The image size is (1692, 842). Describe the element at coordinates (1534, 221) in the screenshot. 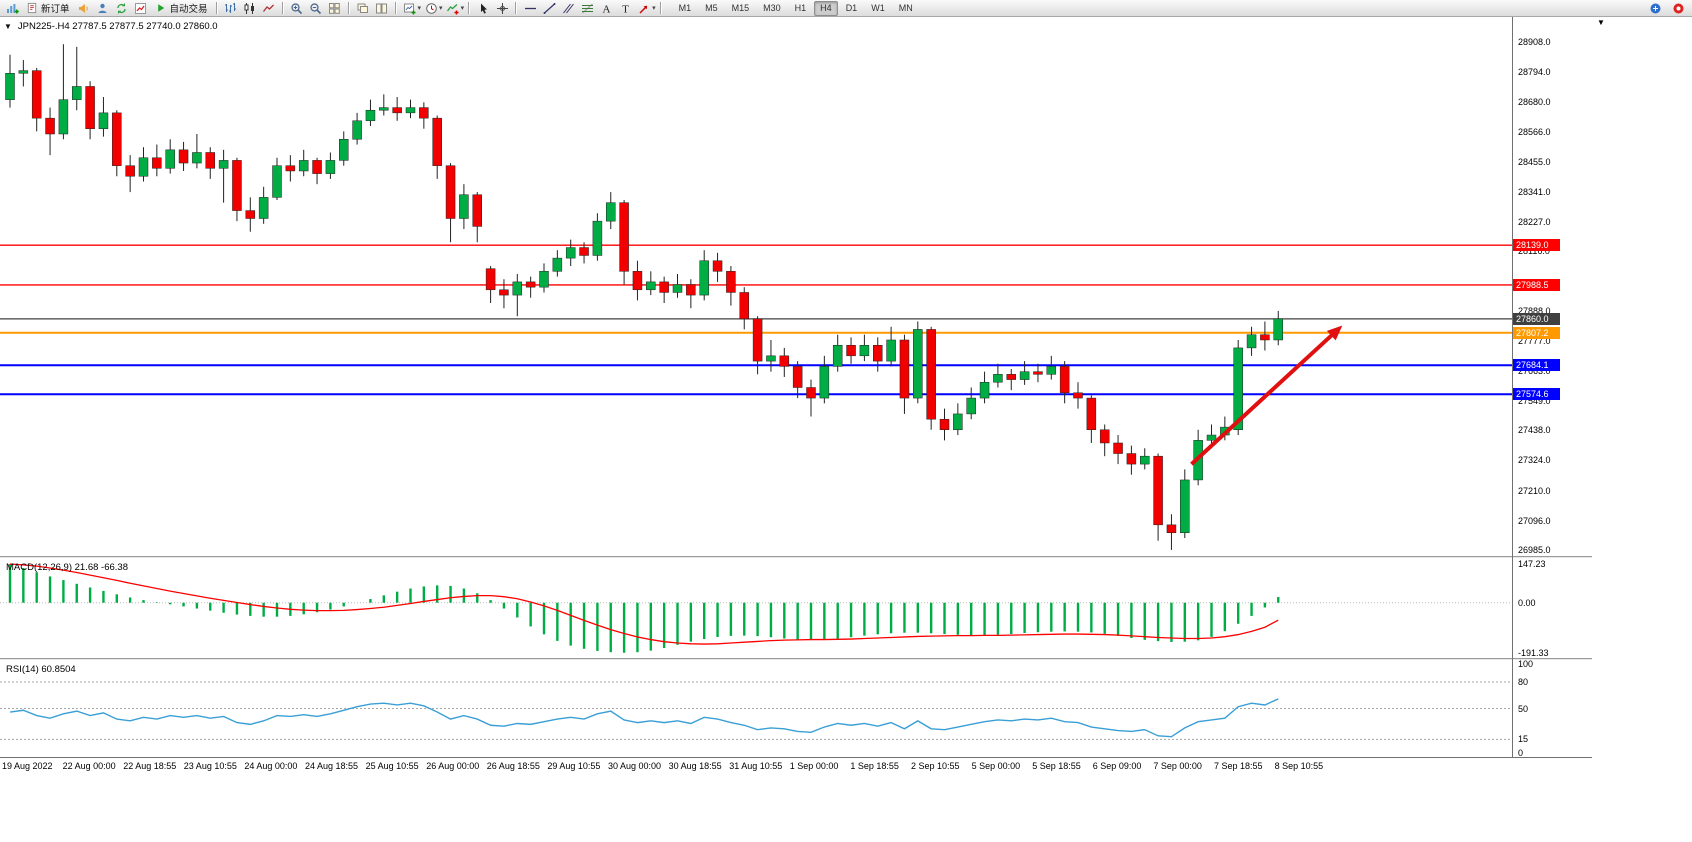

I see `price-tick-label: 28227.0` at that location.